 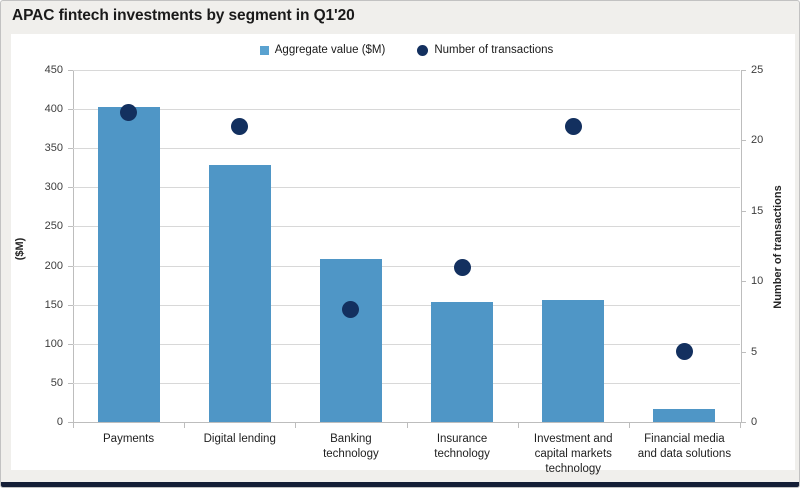 I want to click on legend-label: Number of transactions, so click(x=494, y=50).